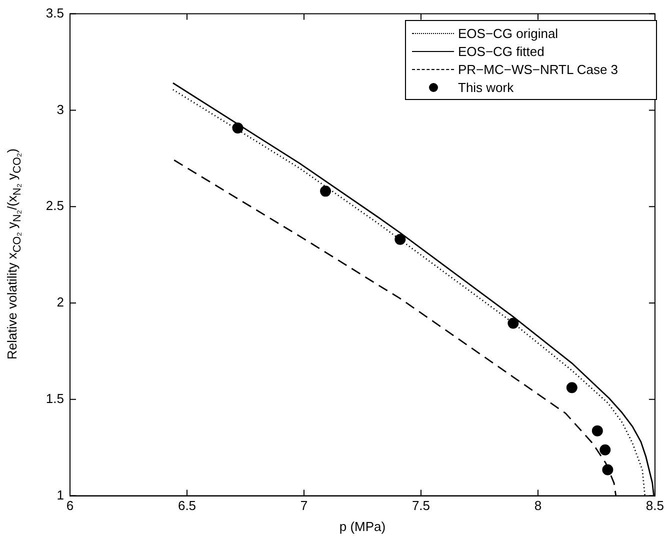 Image resolution: width=667 pixels, height=541 pixels. Describe the element at coordinates (60, 494) in the screenshot. I see `y-tick-label: 1` at that location.